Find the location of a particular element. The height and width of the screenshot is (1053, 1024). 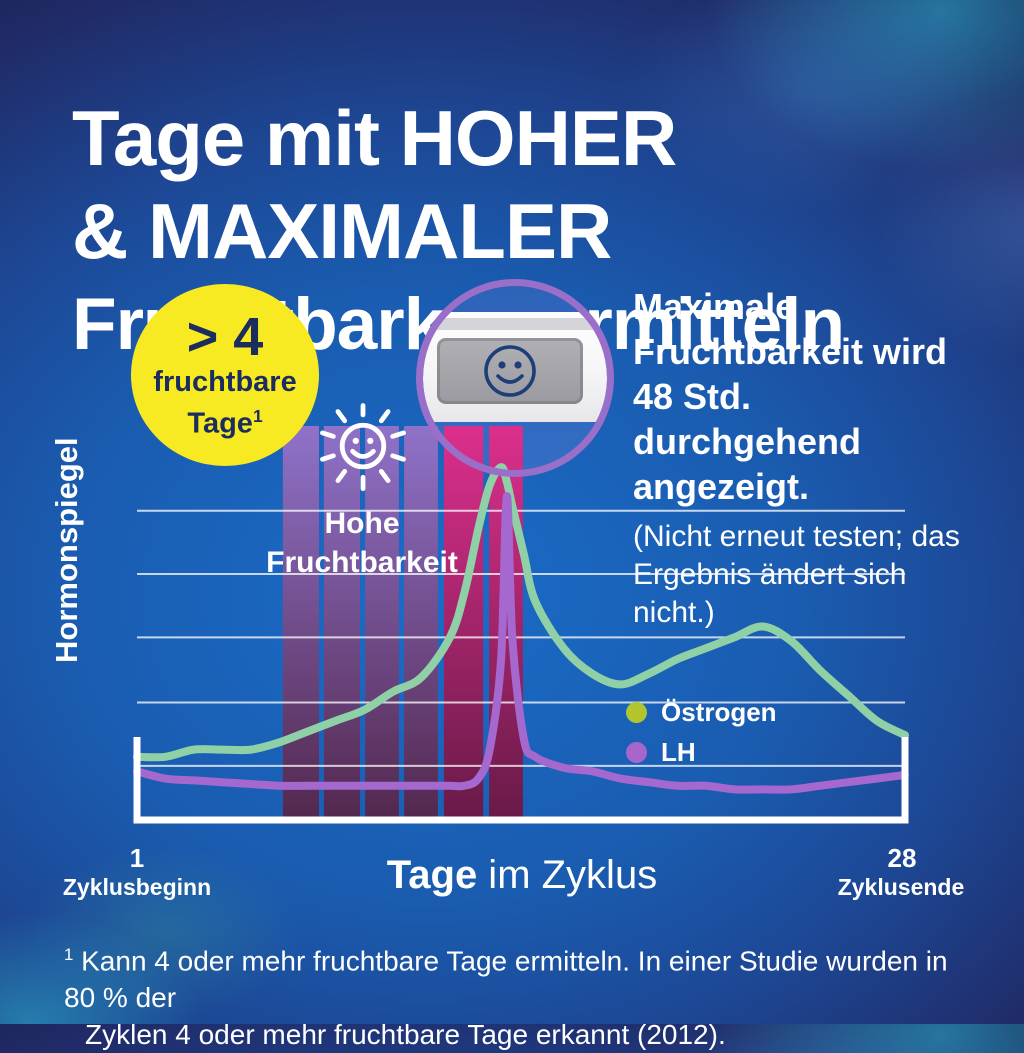

max-note-bold-1: Maximale is located at coordinates (714, 306).